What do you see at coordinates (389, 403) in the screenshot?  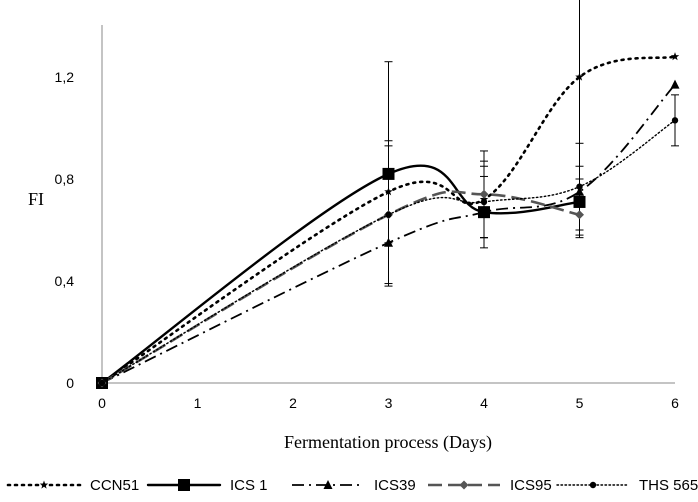 I see `x-tick-label: 3` at bounding box center [389, 403].